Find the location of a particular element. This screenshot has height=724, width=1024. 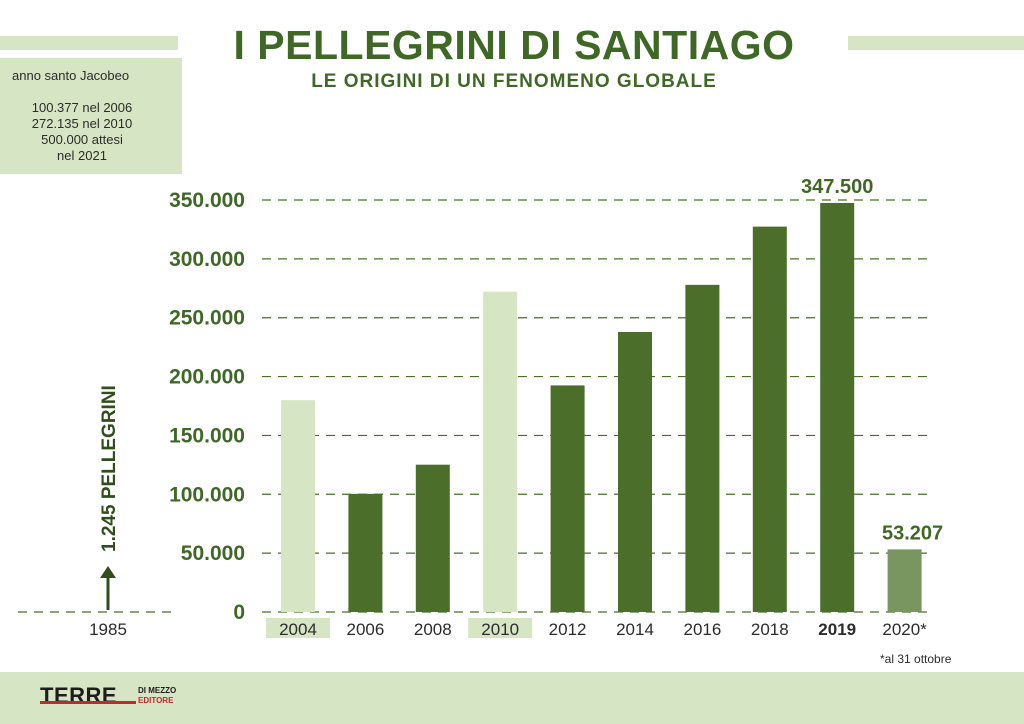

x-tick-label: 2016 is located at coordinates (702, 629).